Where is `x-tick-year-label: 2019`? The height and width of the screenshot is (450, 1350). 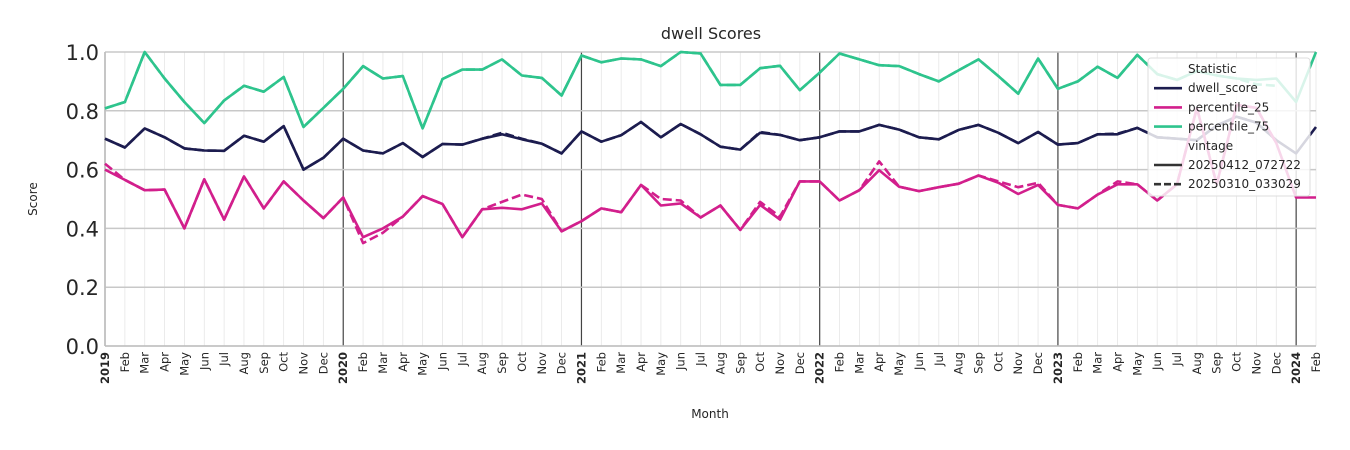
x-tick-year-label: 2019 is located at coordinates (105, 368).